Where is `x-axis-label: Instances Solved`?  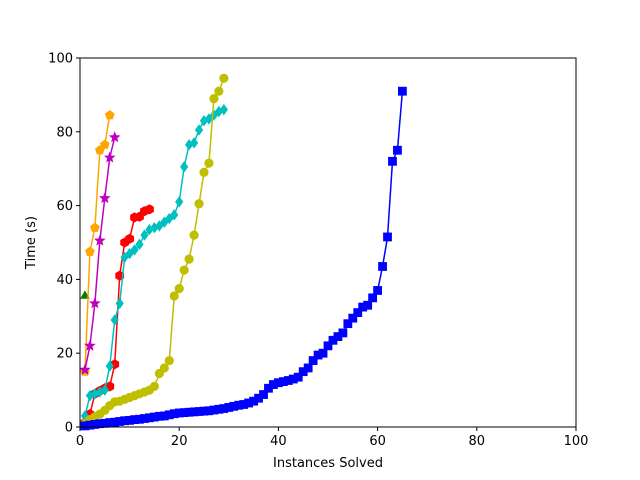 x-axis-label: Instances Solved is located at coordinates (328, 463).